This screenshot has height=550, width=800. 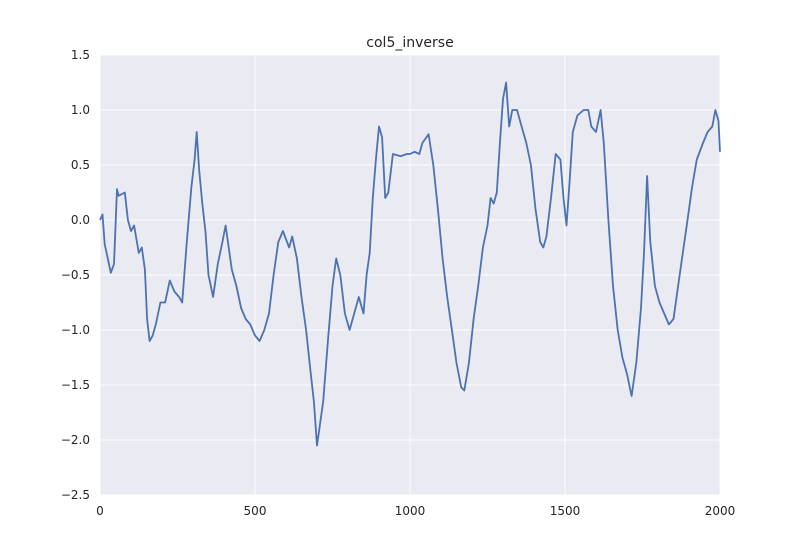 I want to click on y-tick-label: −0.5, so click(x=75, y=275).